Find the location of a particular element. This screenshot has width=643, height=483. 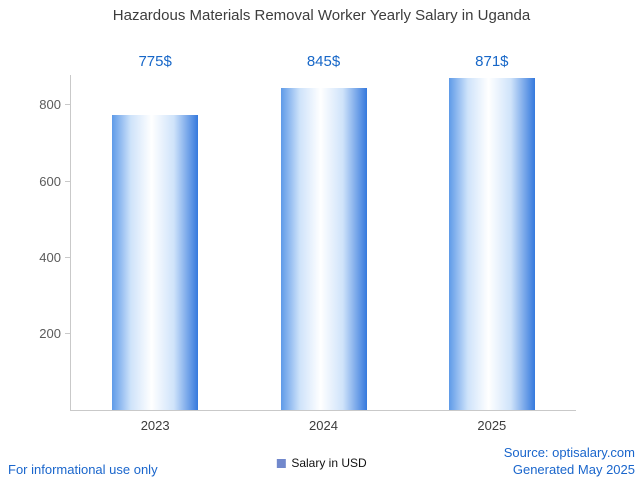

bar-2025 is located at coordinates (491, 244).